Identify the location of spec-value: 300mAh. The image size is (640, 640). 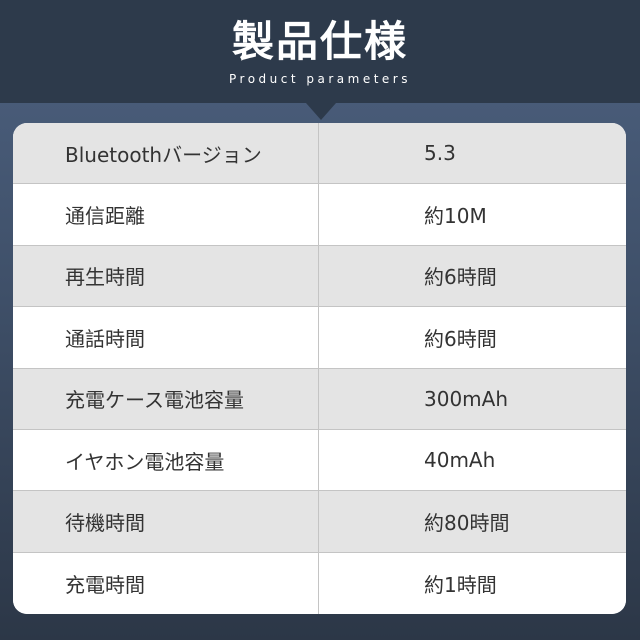
(466, 398).